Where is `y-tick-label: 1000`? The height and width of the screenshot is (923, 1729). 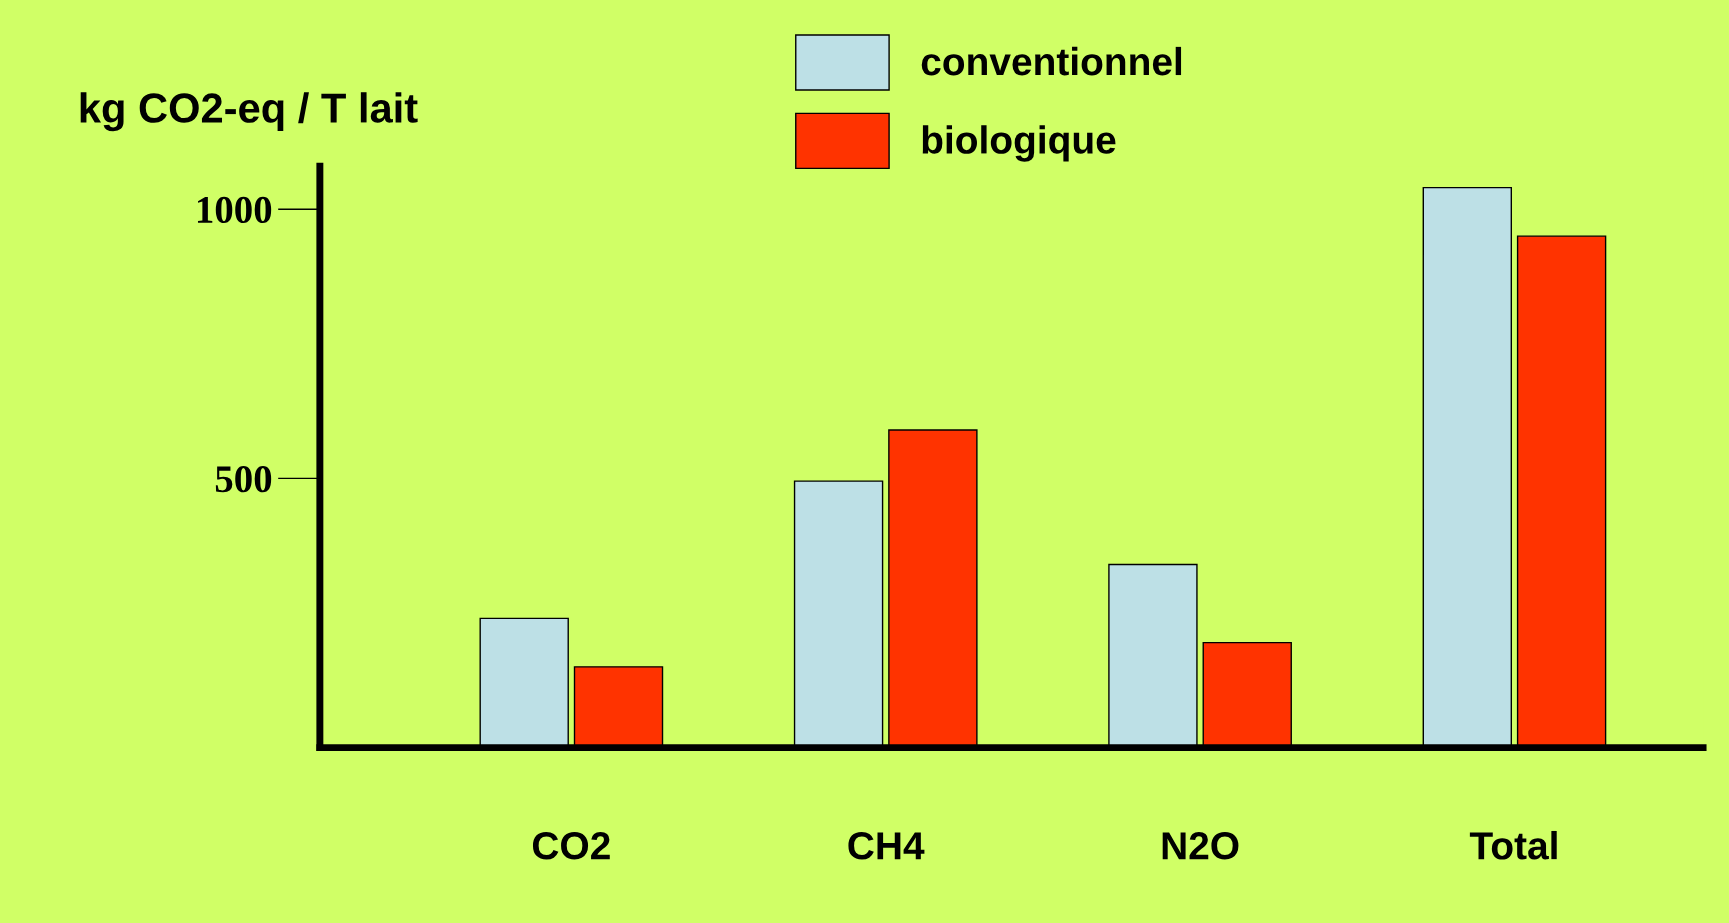
y-tick-label: 1000 is located at coordinates (234, 210).